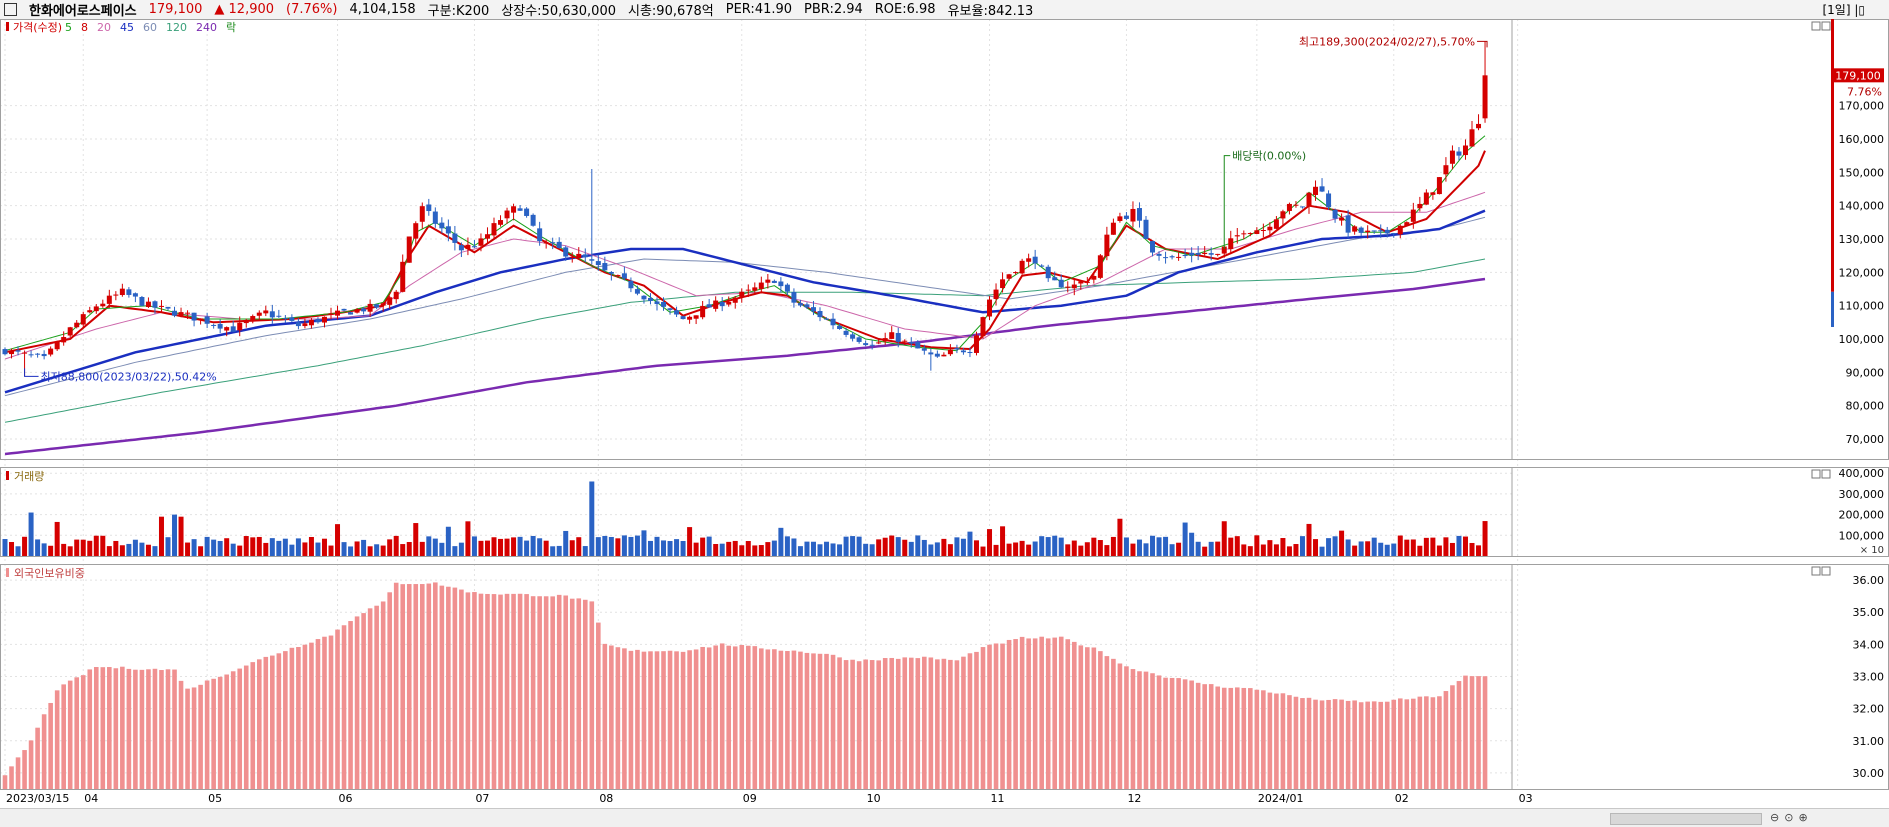 The height and width of the screenshot is (827, 1889). I want to click on window-icon, so click(10, 9).